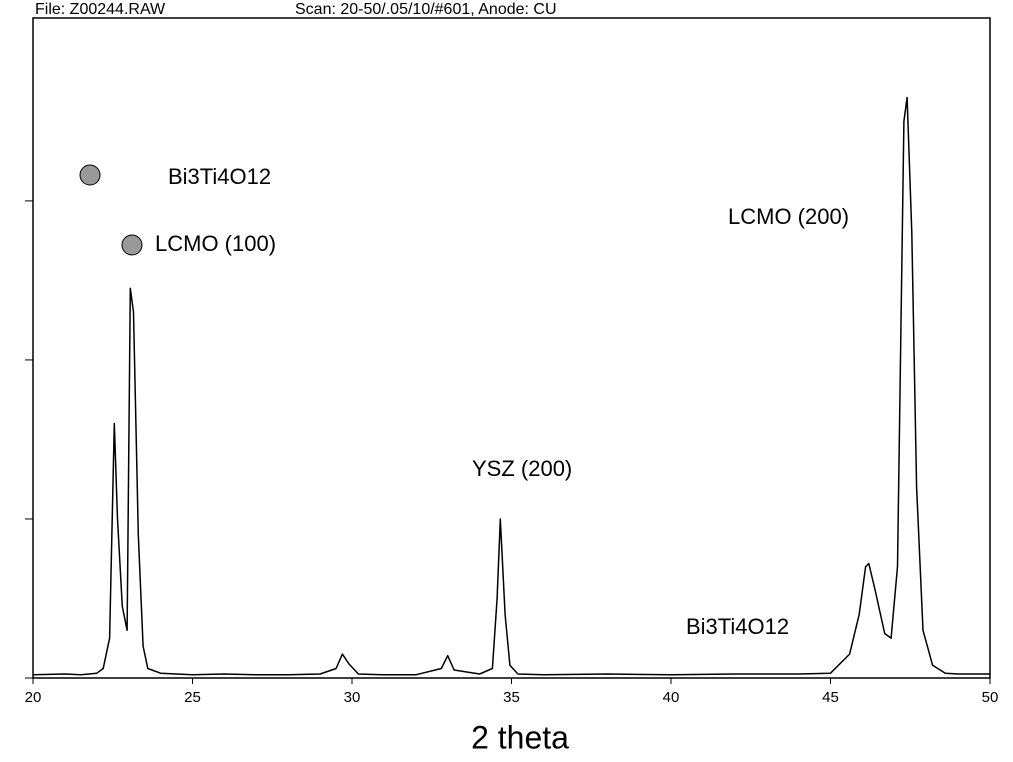 The width and height of the screenshot is (1013, 762). Describe the element at coordinates (990, 697) in the screenshot. I see `x-tick-label: 50` at that location.